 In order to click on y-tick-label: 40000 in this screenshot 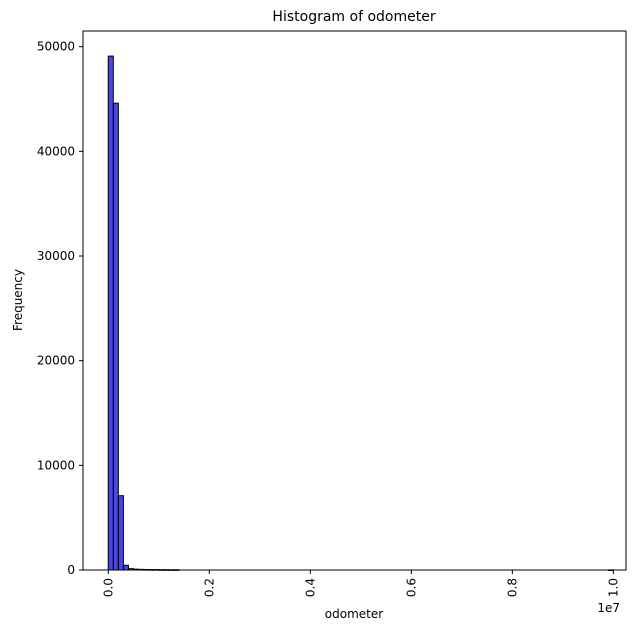, I will do `click(56, 151)`.